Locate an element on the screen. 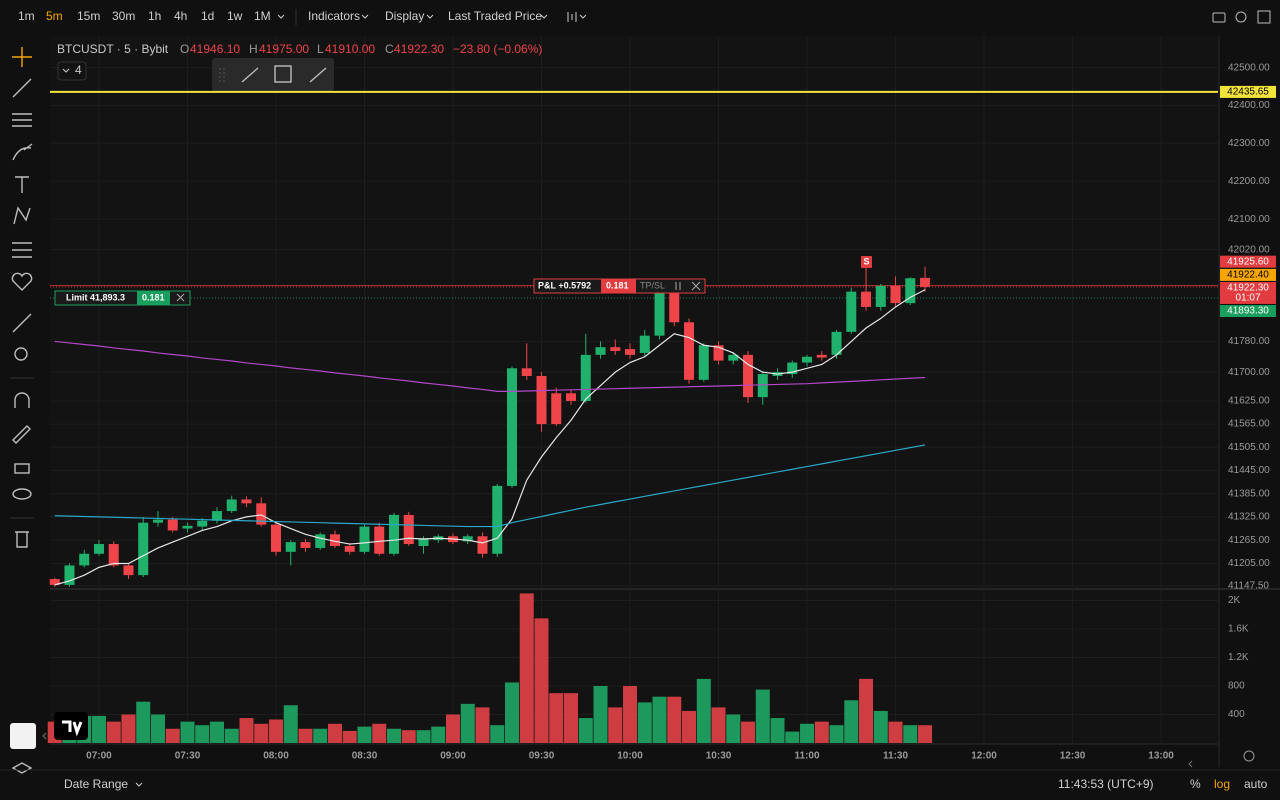 The width and height of the screenshot is (1280, 800). visibility-tool is located at coordinates (22, 494).